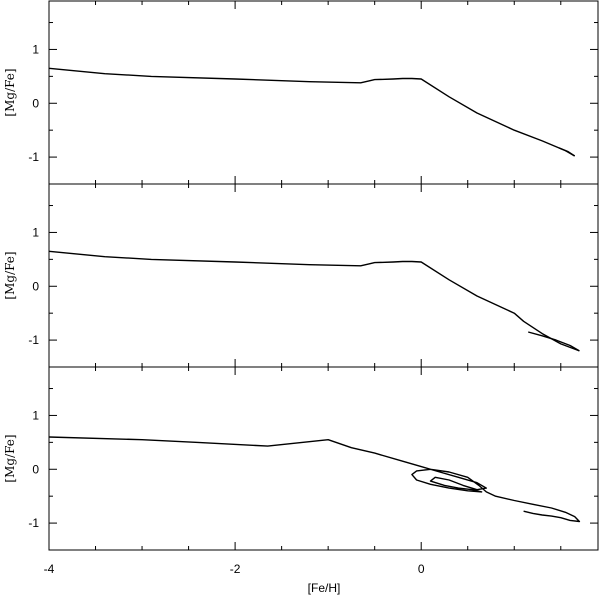 This screenshot has width=599, height=600. Describe the element at coordinates (235, 569) in the screenshot. I see `x-tick-label: -2` at that location.